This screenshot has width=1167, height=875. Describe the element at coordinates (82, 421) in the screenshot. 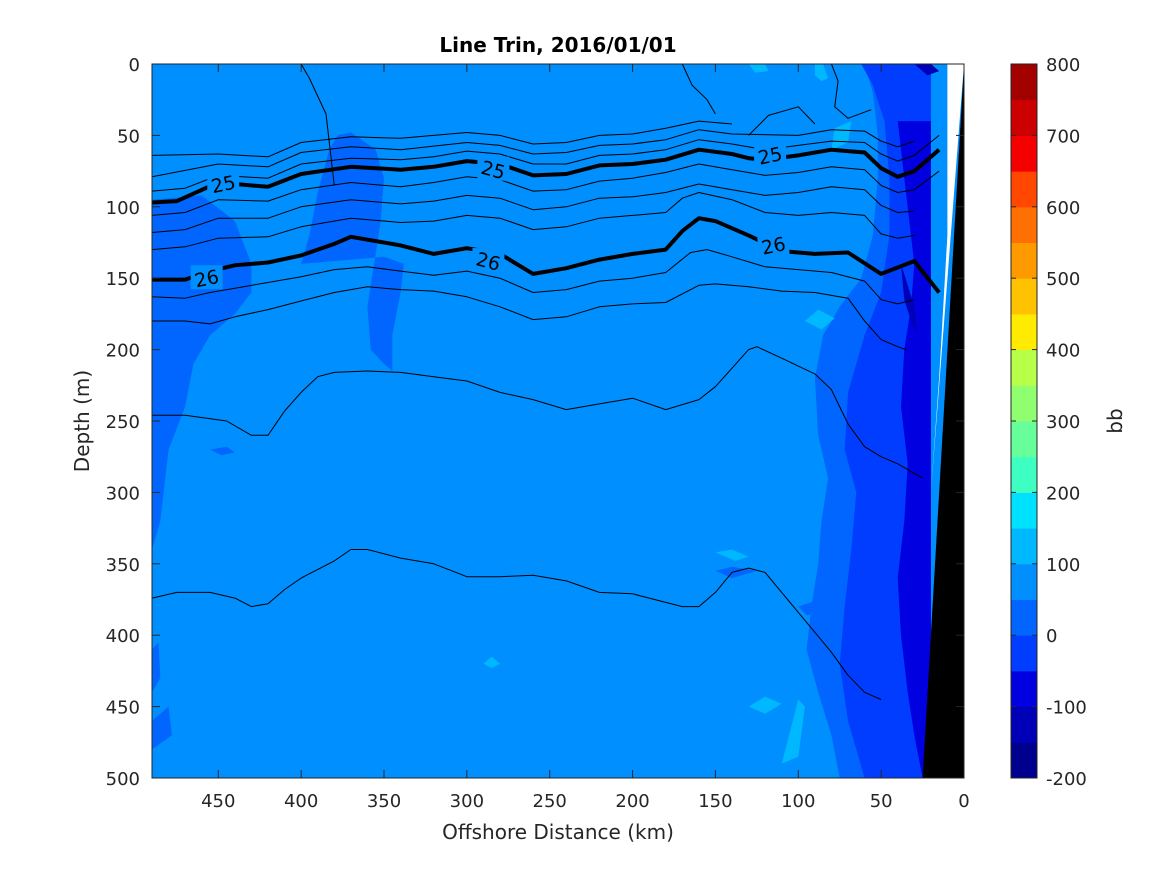

I see `y-axis-label: Depth (m)` at that location.